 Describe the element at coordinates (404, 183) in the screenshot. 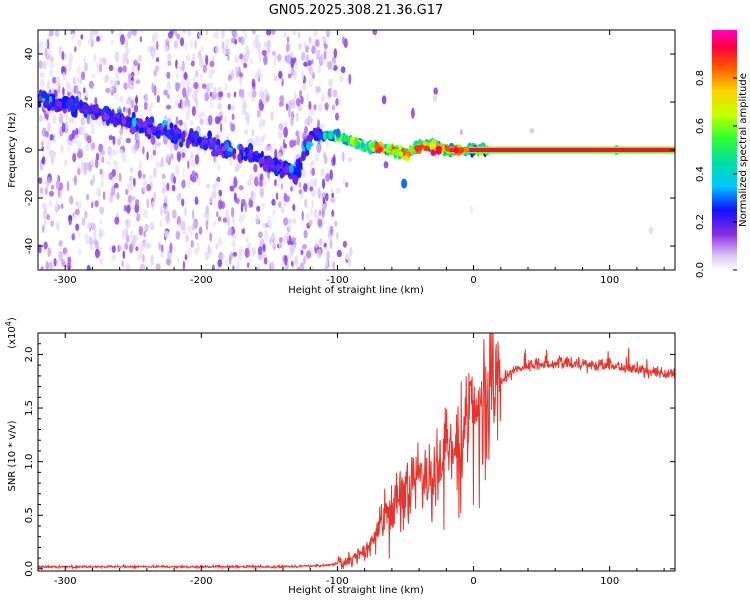

I see `spectrogram-isolated-feature` at that location.